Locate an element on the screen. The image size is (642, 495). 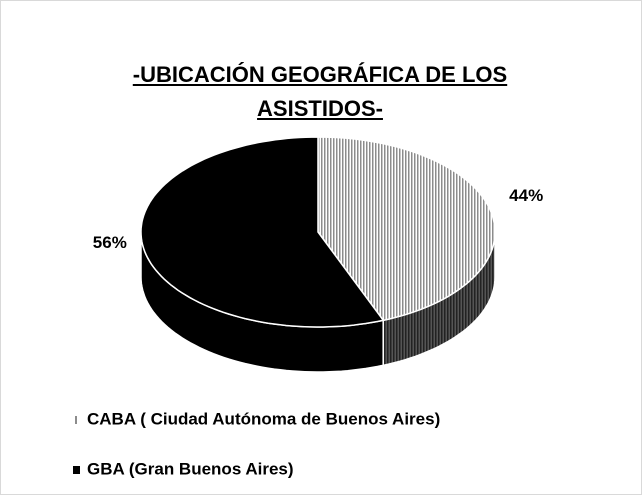
data-label: 44% is located at coordinates (526, 195).